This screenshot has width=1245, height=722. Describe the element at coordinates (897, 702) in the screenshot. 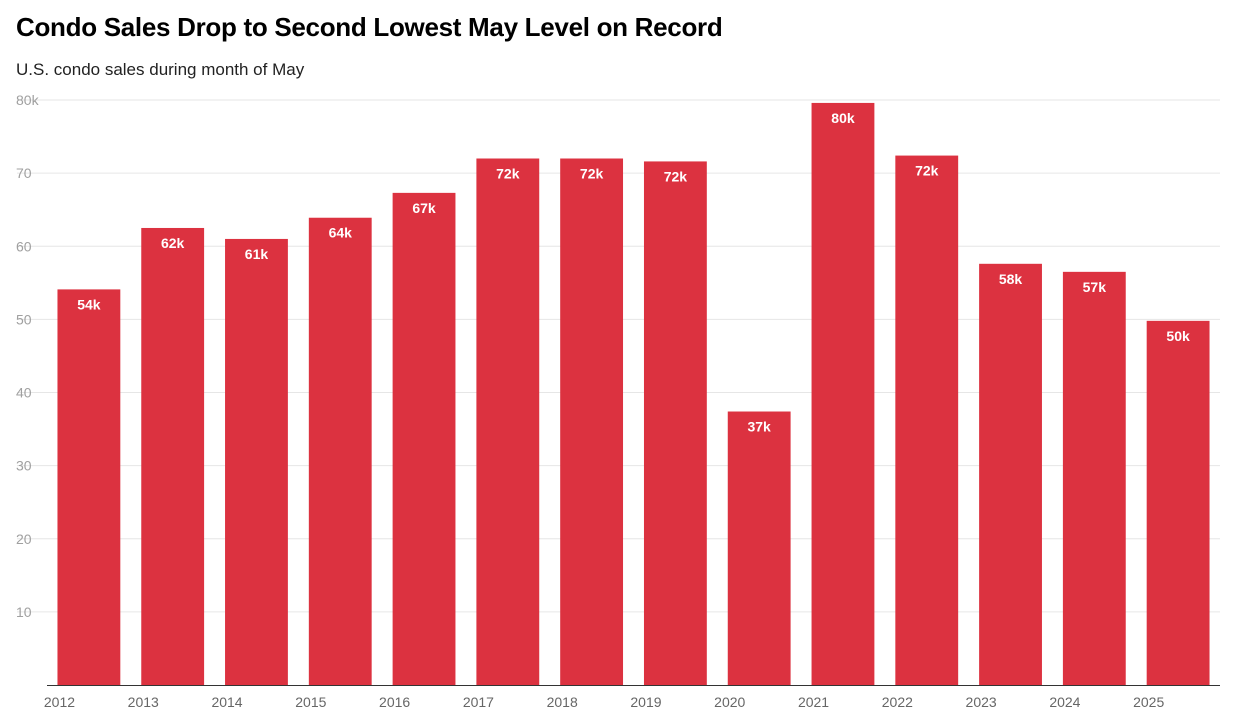

I see `x-tick-label: 2022` at that location.